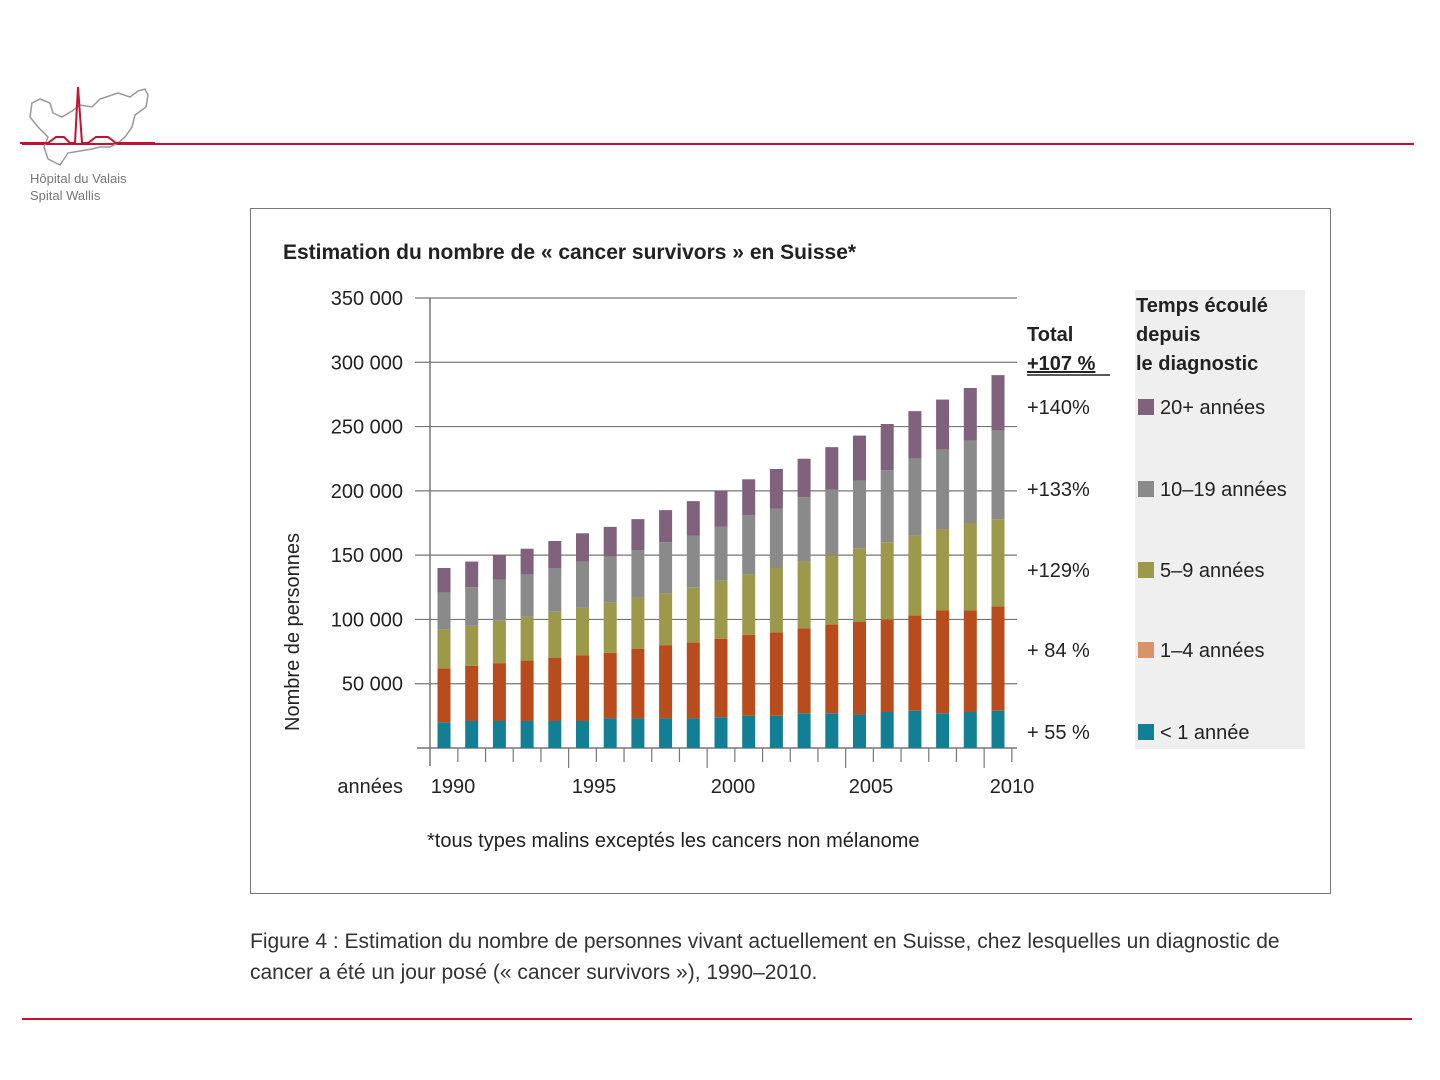 The width and height of the screenshot is (1440, 1080). What do you see at coordinates (367, 299) in the screenshot?
I see `y-tick-label: 350 000` at bounding box center [367, 299].